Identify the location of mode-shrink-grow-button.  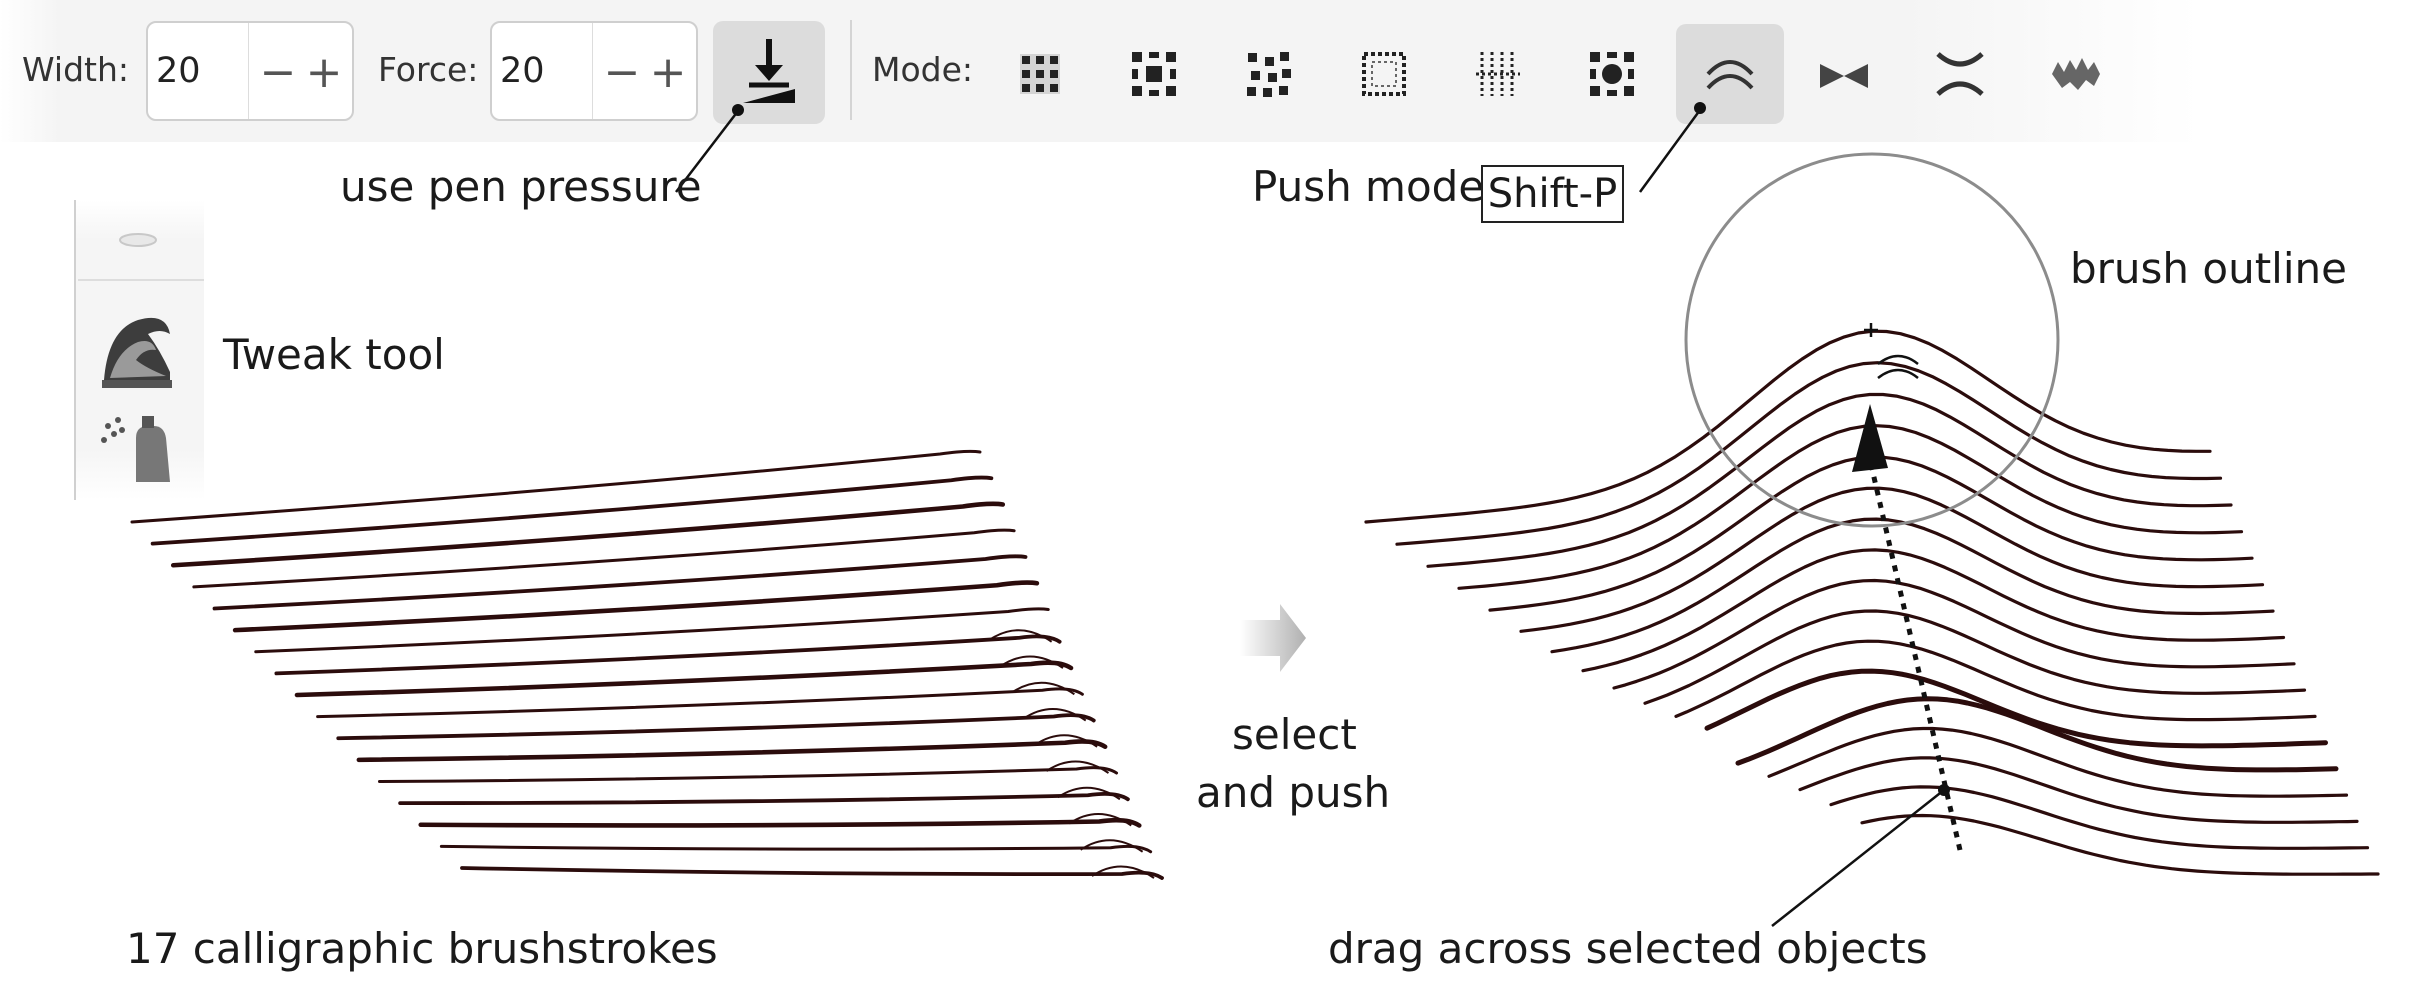
(1844, 74).